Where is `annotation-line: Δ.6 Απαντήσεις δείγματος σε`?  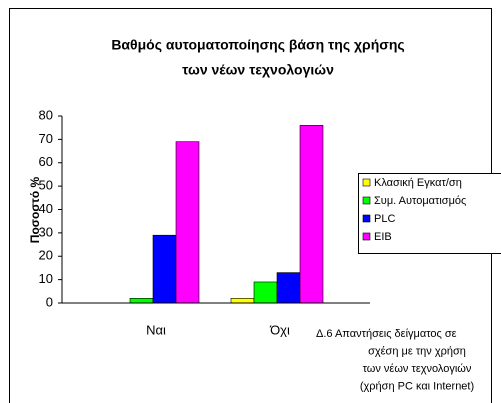 annotation-line: Δ.6 Απαντήσεις δείγματος σε is located at coordinates (386, 334).